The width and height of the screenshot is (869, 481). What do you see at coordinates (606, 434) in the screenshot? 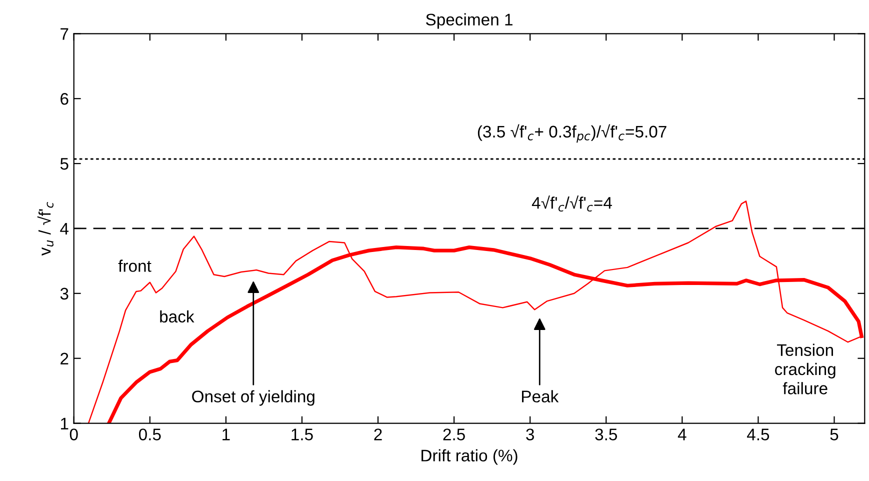
I see `x-tick-label: 3.5` at bounding box center [606, 434].